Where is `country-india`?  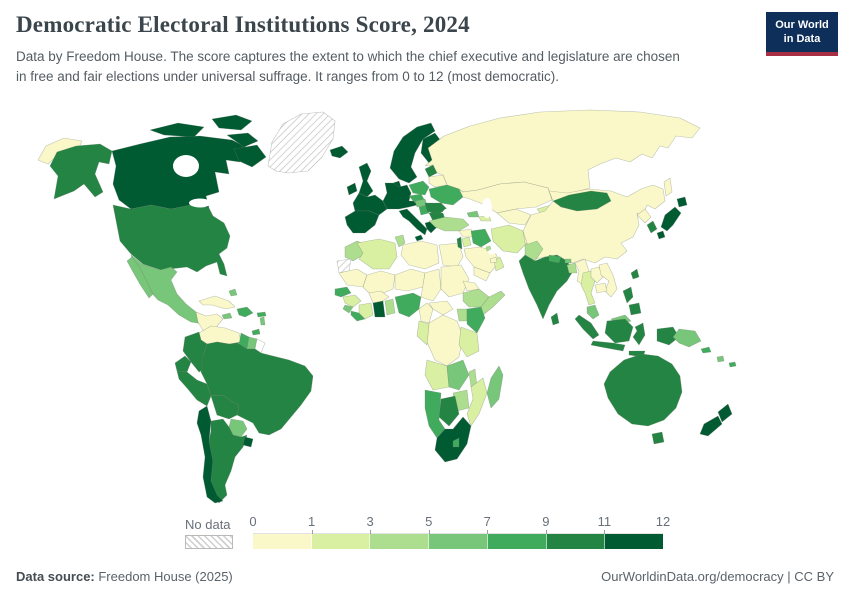 country-india is located at coordinates (546, 287).